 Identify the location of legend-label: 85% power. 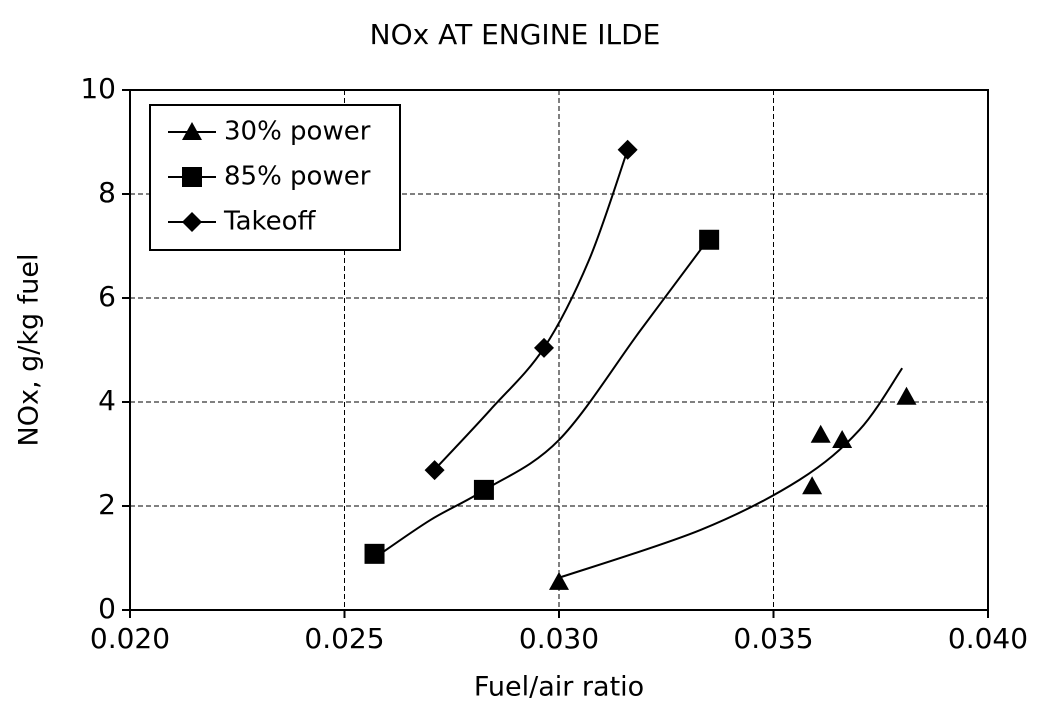
(297, 177).